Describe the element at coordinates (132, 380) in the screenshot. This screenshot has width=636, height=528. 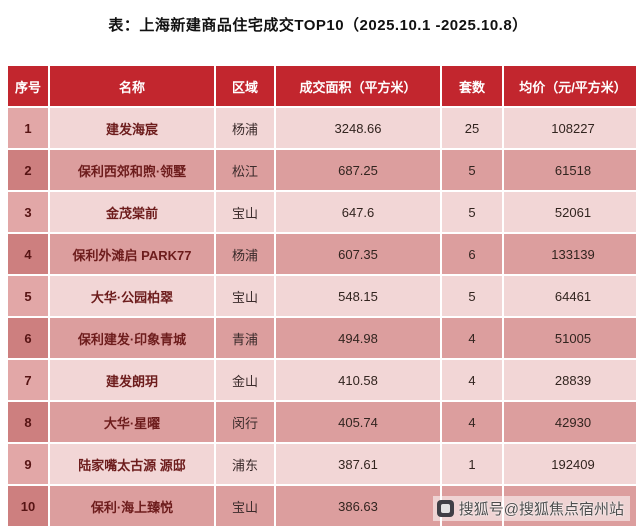
I see `cell-name: 建发朗玥` at that location.